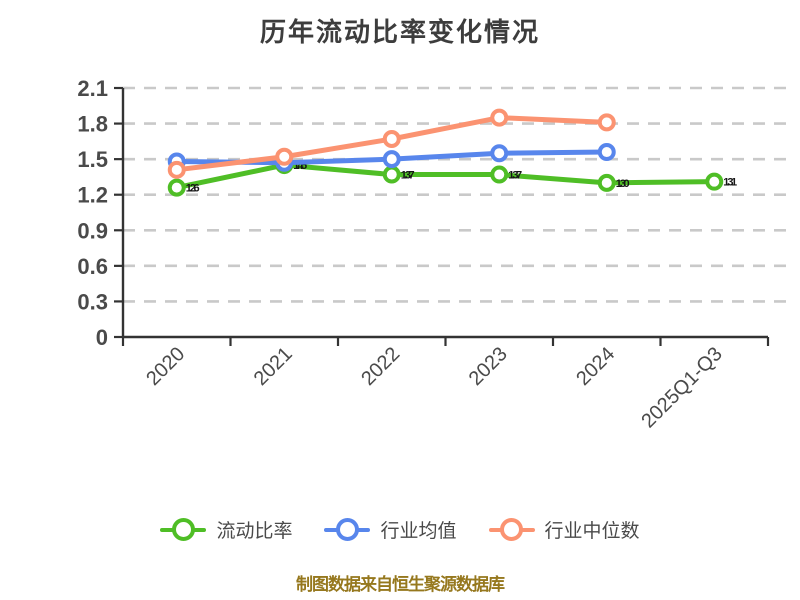 This screenshot has height=600, width=800. Describe the element at coordinates (92, 124) in the screenshot. I see `y-tick-label: 1.8` at that location.